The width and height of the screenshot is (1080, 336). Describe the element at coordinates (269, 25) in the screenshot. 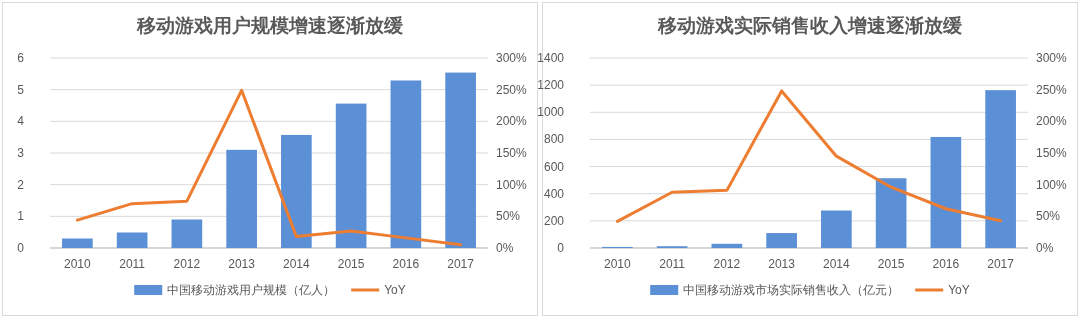

I see `chart-title: 移动游戏用户规模增速逐渐放缓` at that location.